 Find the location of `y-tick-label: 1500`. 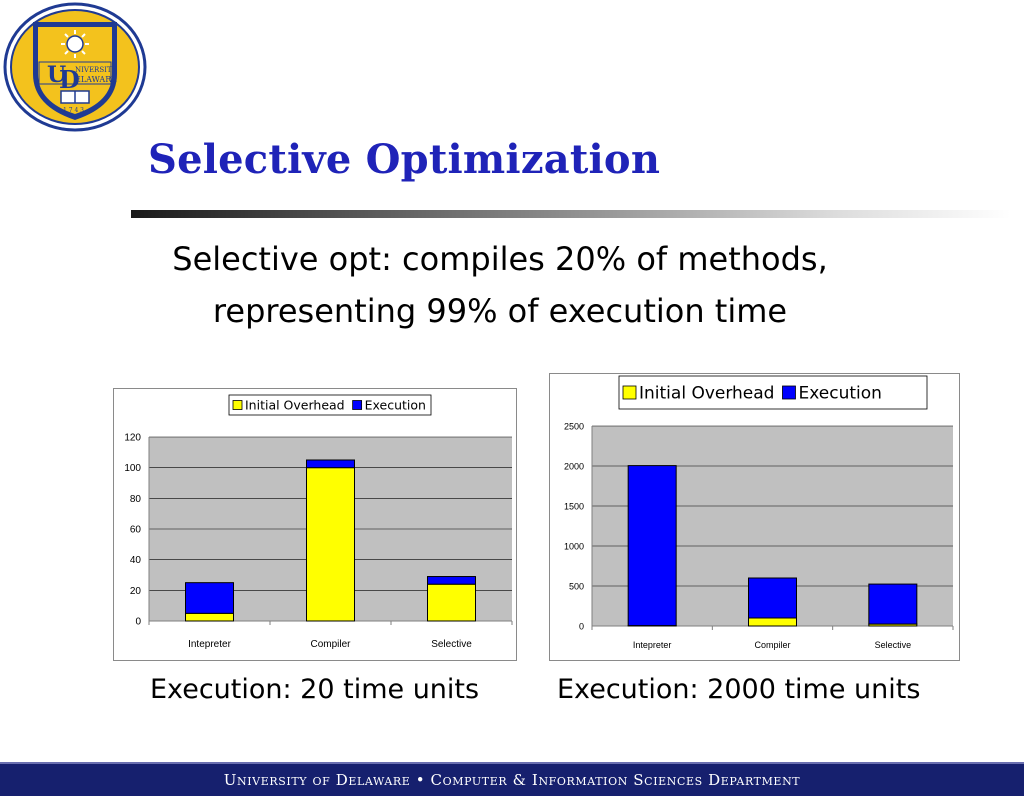

y-tick-label: 1500 is located at coordinates (574, 507).